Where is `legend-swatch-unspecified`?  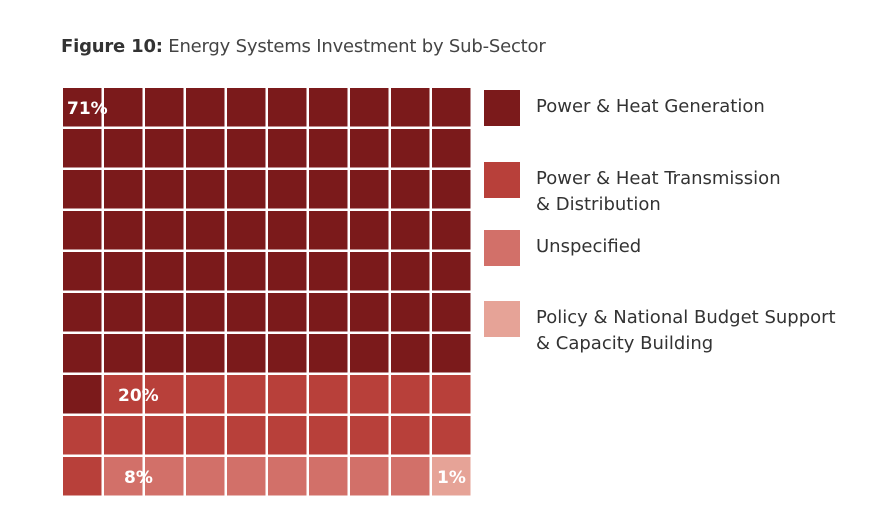
legend-swatch-unspecified is located at coordinates (502, 248).